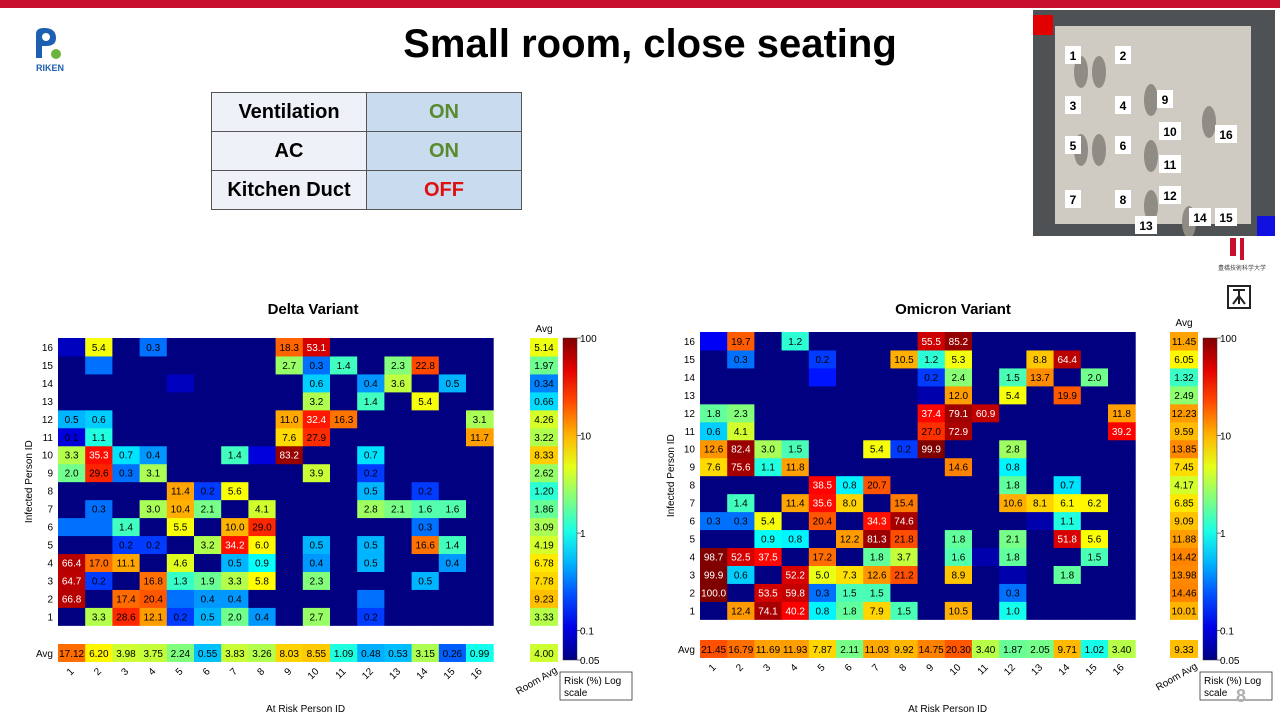 The height and width of the screenshot is (720, 1280). I want to click on cell-value-label: 38.5, so click(823, 486).